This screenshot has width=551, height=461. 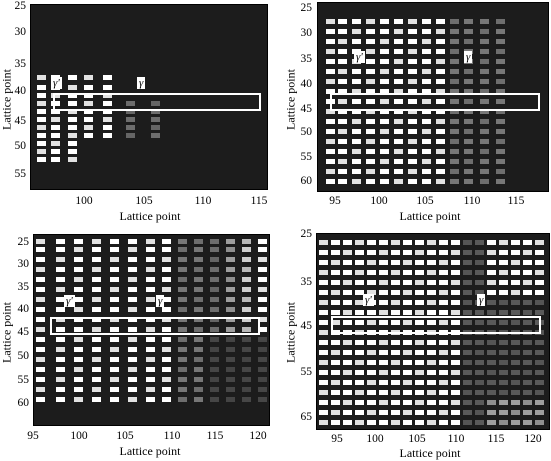 What do you see at coordinates (306, 417) in the screenshot?
I see `y-tick: 65` at bounding box center [306, 417].